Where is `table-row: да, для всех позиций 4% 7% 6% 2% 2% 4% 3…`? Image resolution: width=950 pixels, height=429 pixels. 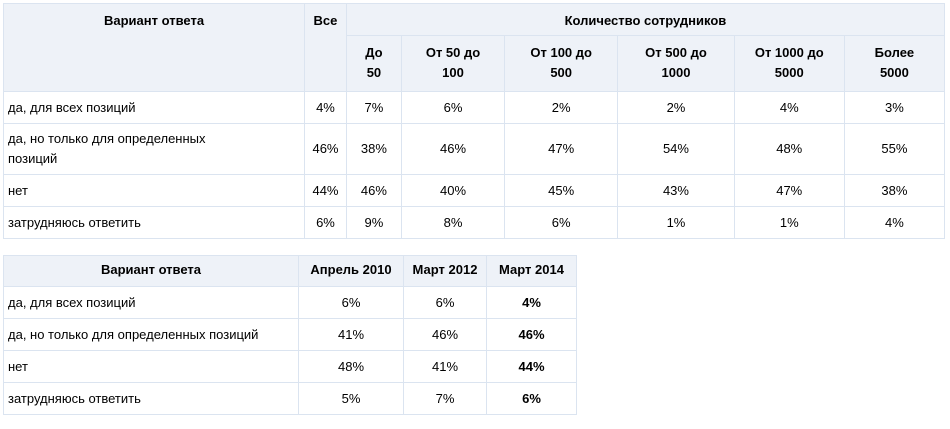 table-row: да, для всех позиций 4% 7% 6% 2% 2% 4% 3… is located at coordinates (474, 107).